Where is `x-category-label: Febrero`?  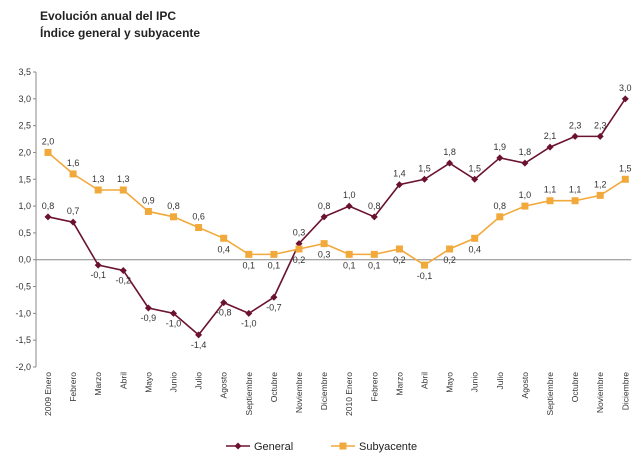 x-category-label: Febrero is located at coordinates (374, 387).